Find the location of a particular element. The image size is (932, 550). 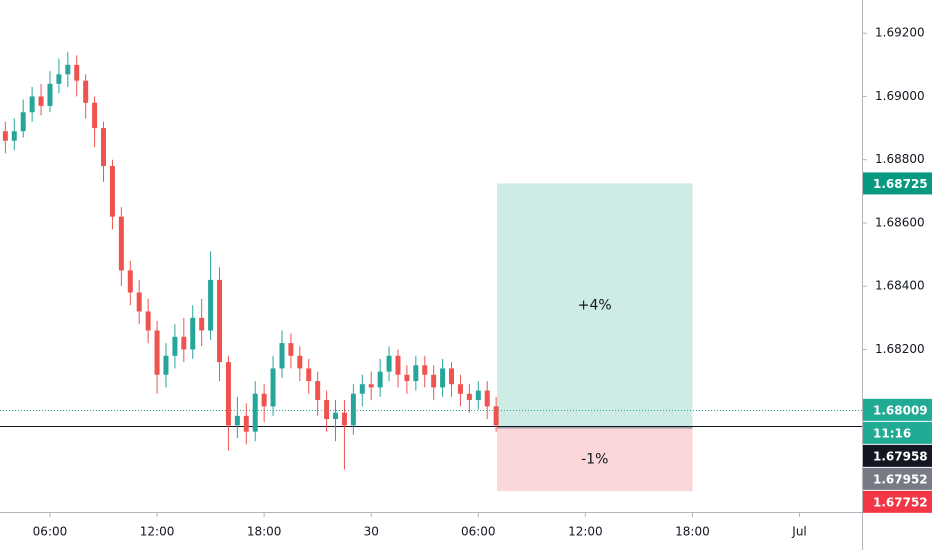

y-tick-label: 1.68400 is located at coordinates (900, 286).